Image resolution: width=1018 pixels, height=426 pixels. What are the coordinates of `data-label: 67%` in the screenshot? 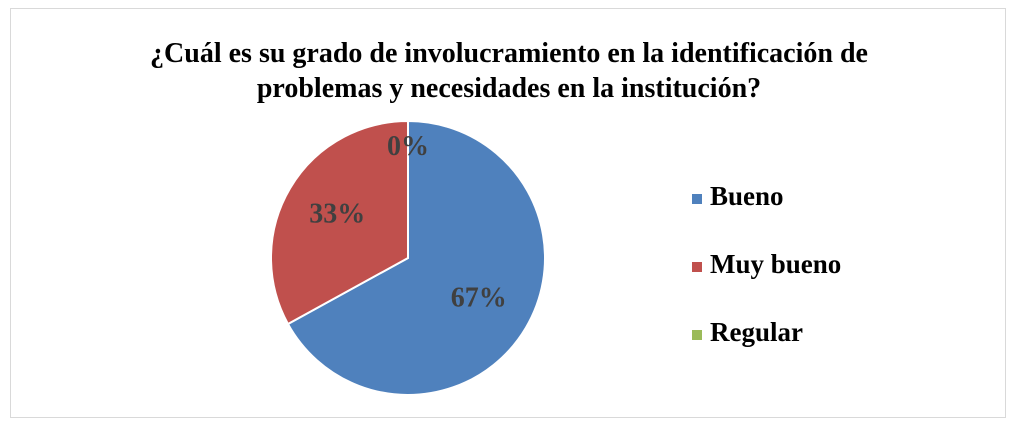 It's located at (479, 297).